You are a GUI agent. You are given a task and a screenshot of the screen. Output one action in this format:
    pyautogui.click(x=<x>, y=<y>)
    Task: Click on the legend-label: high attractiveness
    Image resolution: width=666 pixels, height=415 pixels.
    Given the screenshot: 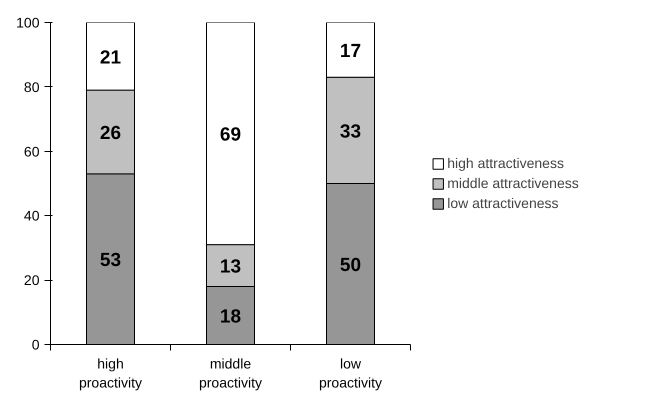 What is the action you would take?
    pyautogui.click(x=505, y=163)
    